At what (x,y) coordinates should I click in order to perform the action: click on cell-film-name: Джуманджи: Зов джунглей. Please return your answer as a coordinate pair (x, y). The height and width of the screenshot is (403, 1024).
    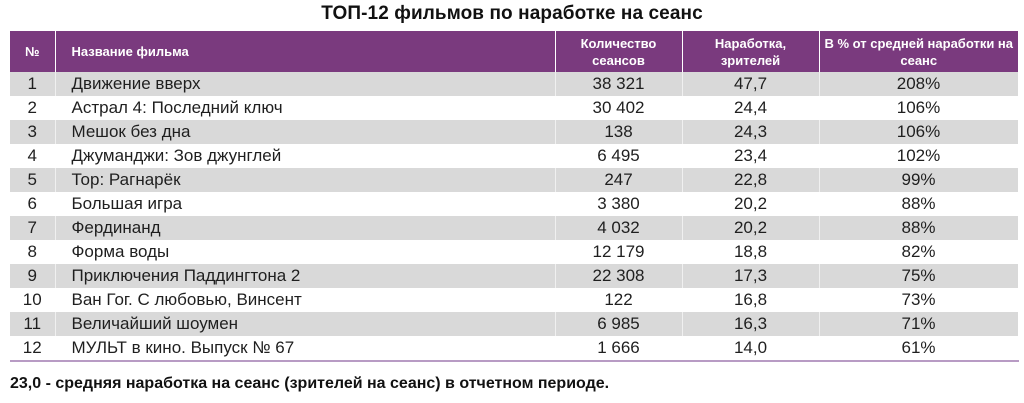
    Looking at the image, I should click on (305, 156).